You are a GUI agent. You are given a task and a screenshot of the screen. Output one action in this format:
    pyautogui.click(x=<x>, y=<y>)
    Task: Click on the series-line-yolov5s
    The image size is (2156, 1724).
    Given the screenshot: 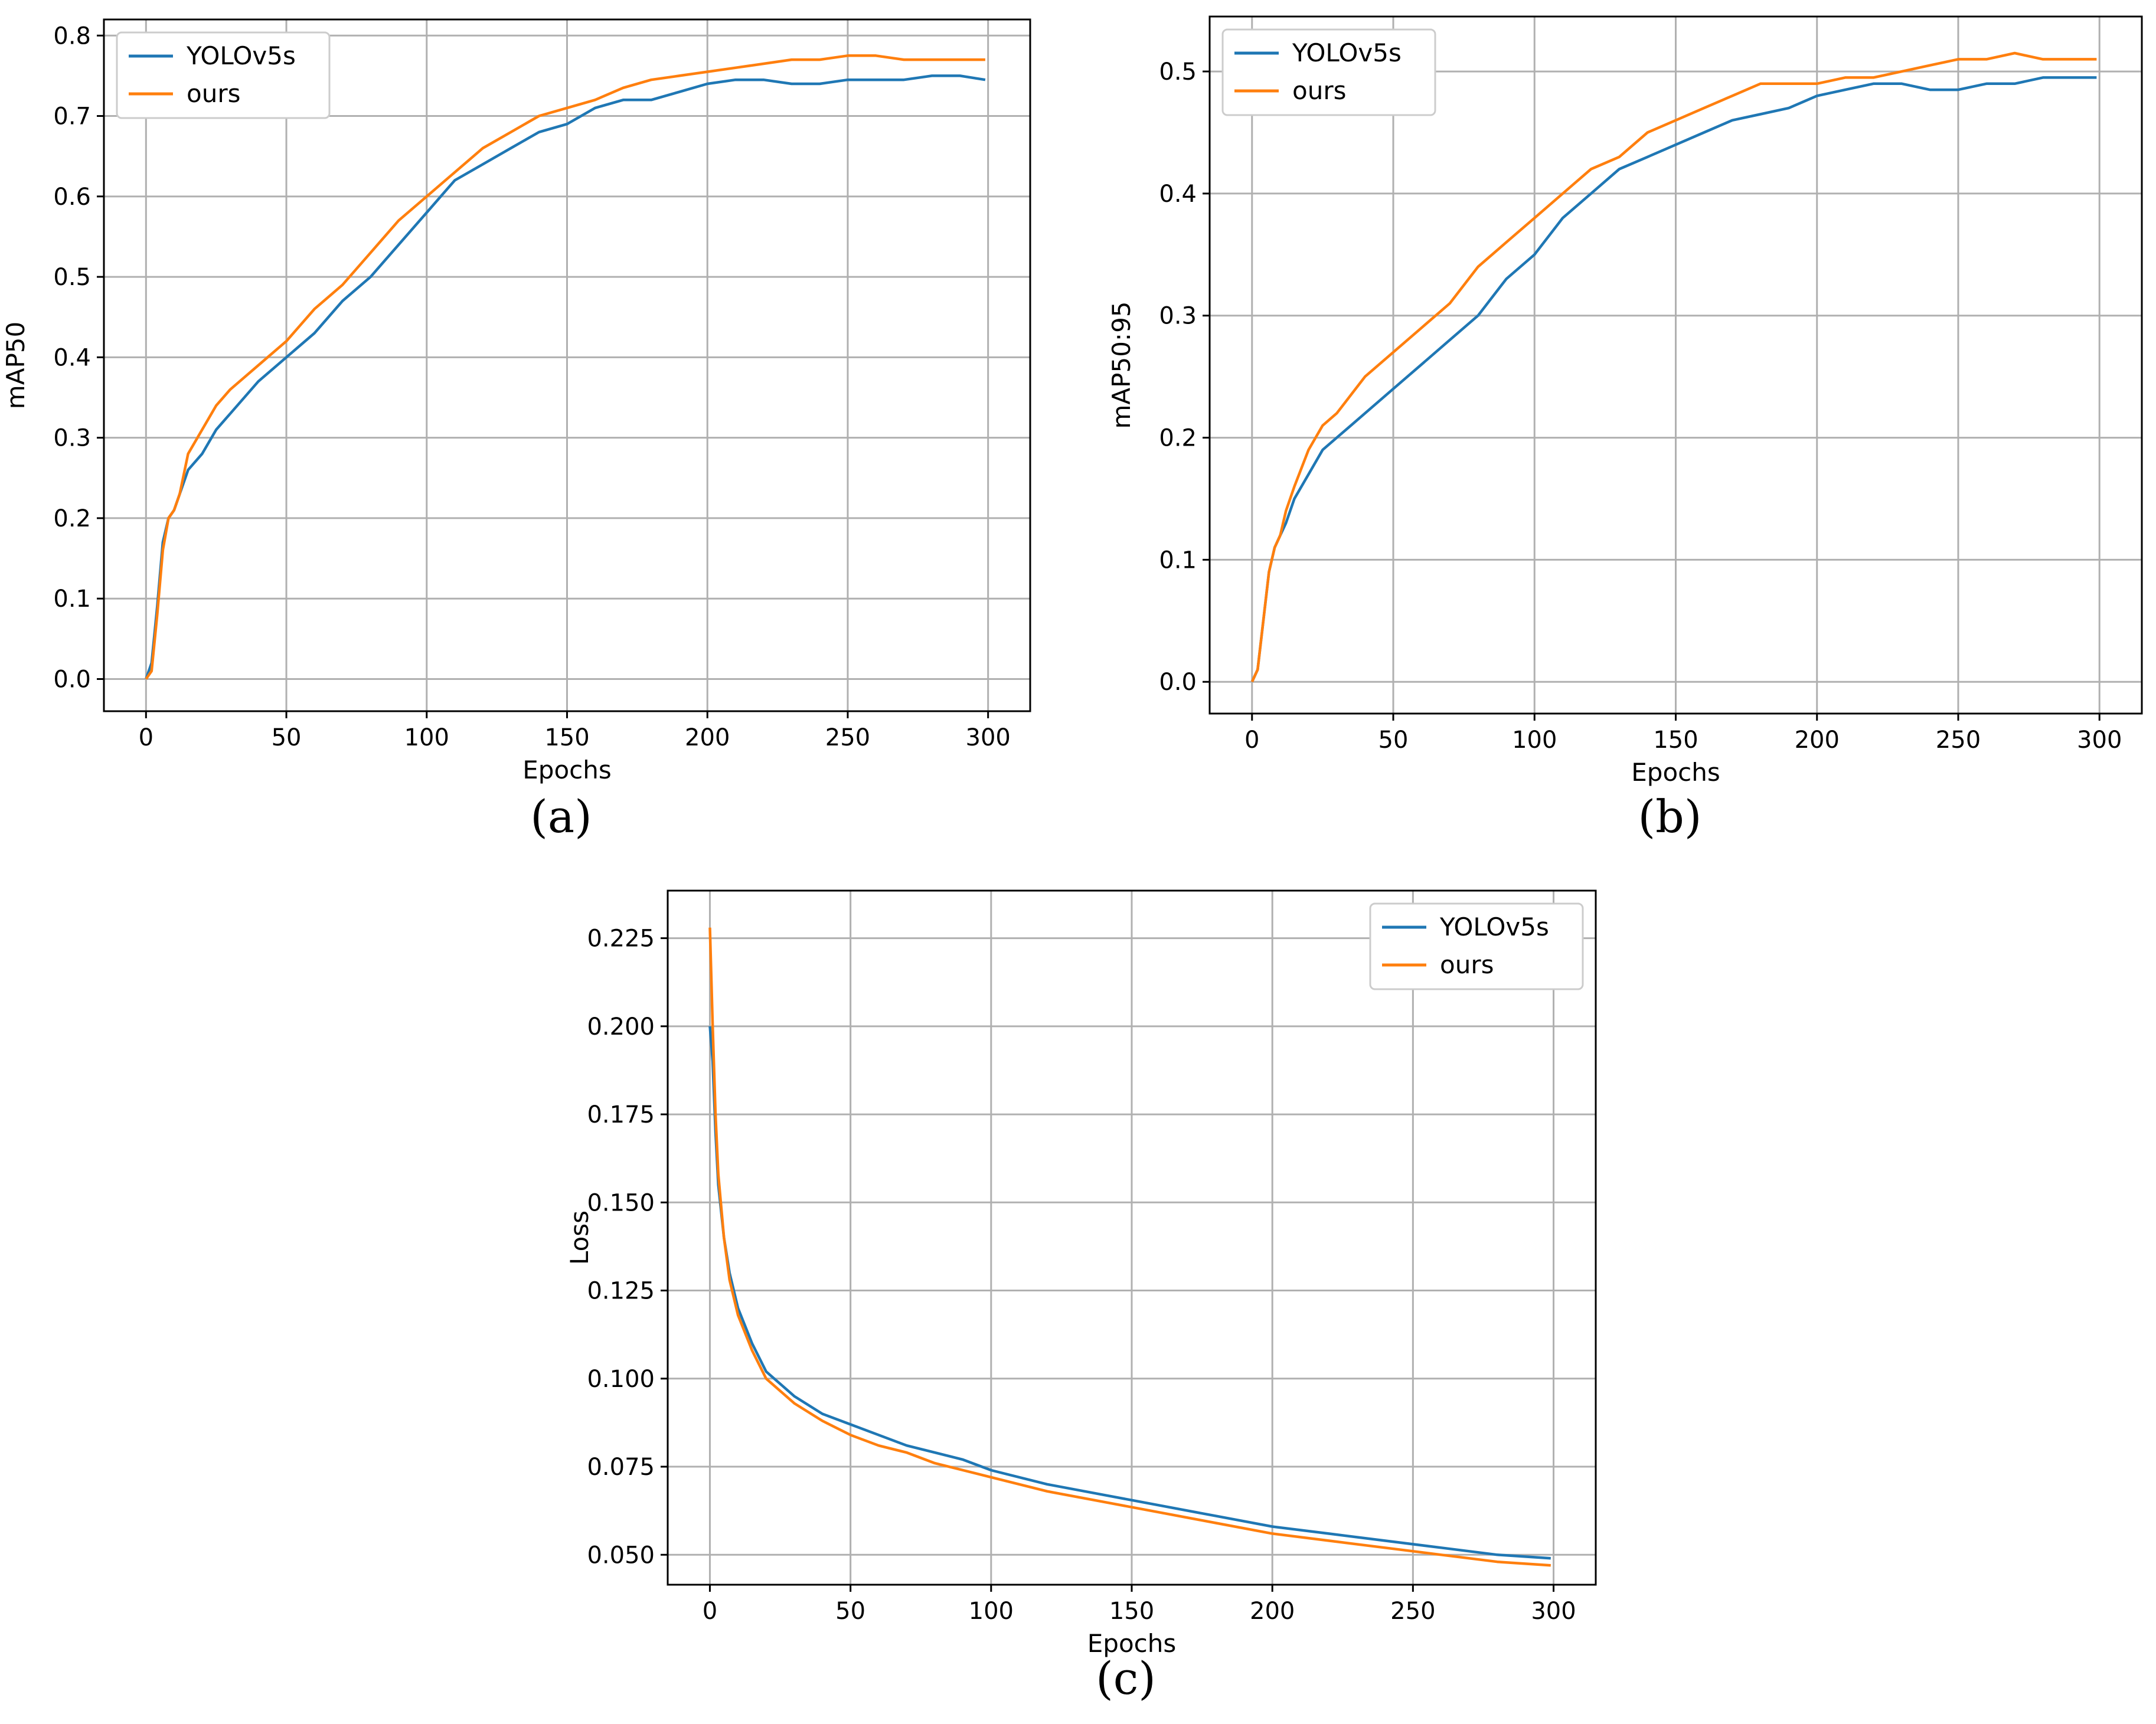 What is the action you would take?
    pyautogui.click(x=1673, y=379)
    